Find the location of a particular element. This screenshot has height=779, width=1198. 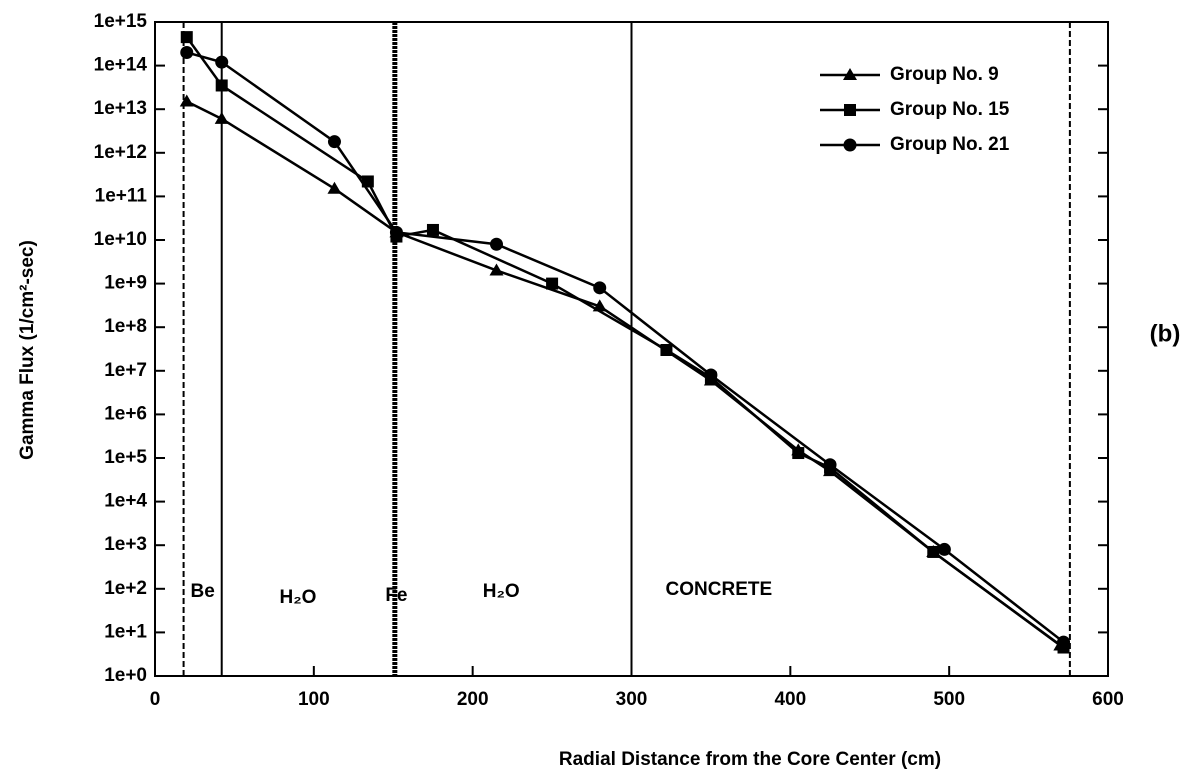

y-tick-label: 1e+9 is located at coordinates (125, 283).